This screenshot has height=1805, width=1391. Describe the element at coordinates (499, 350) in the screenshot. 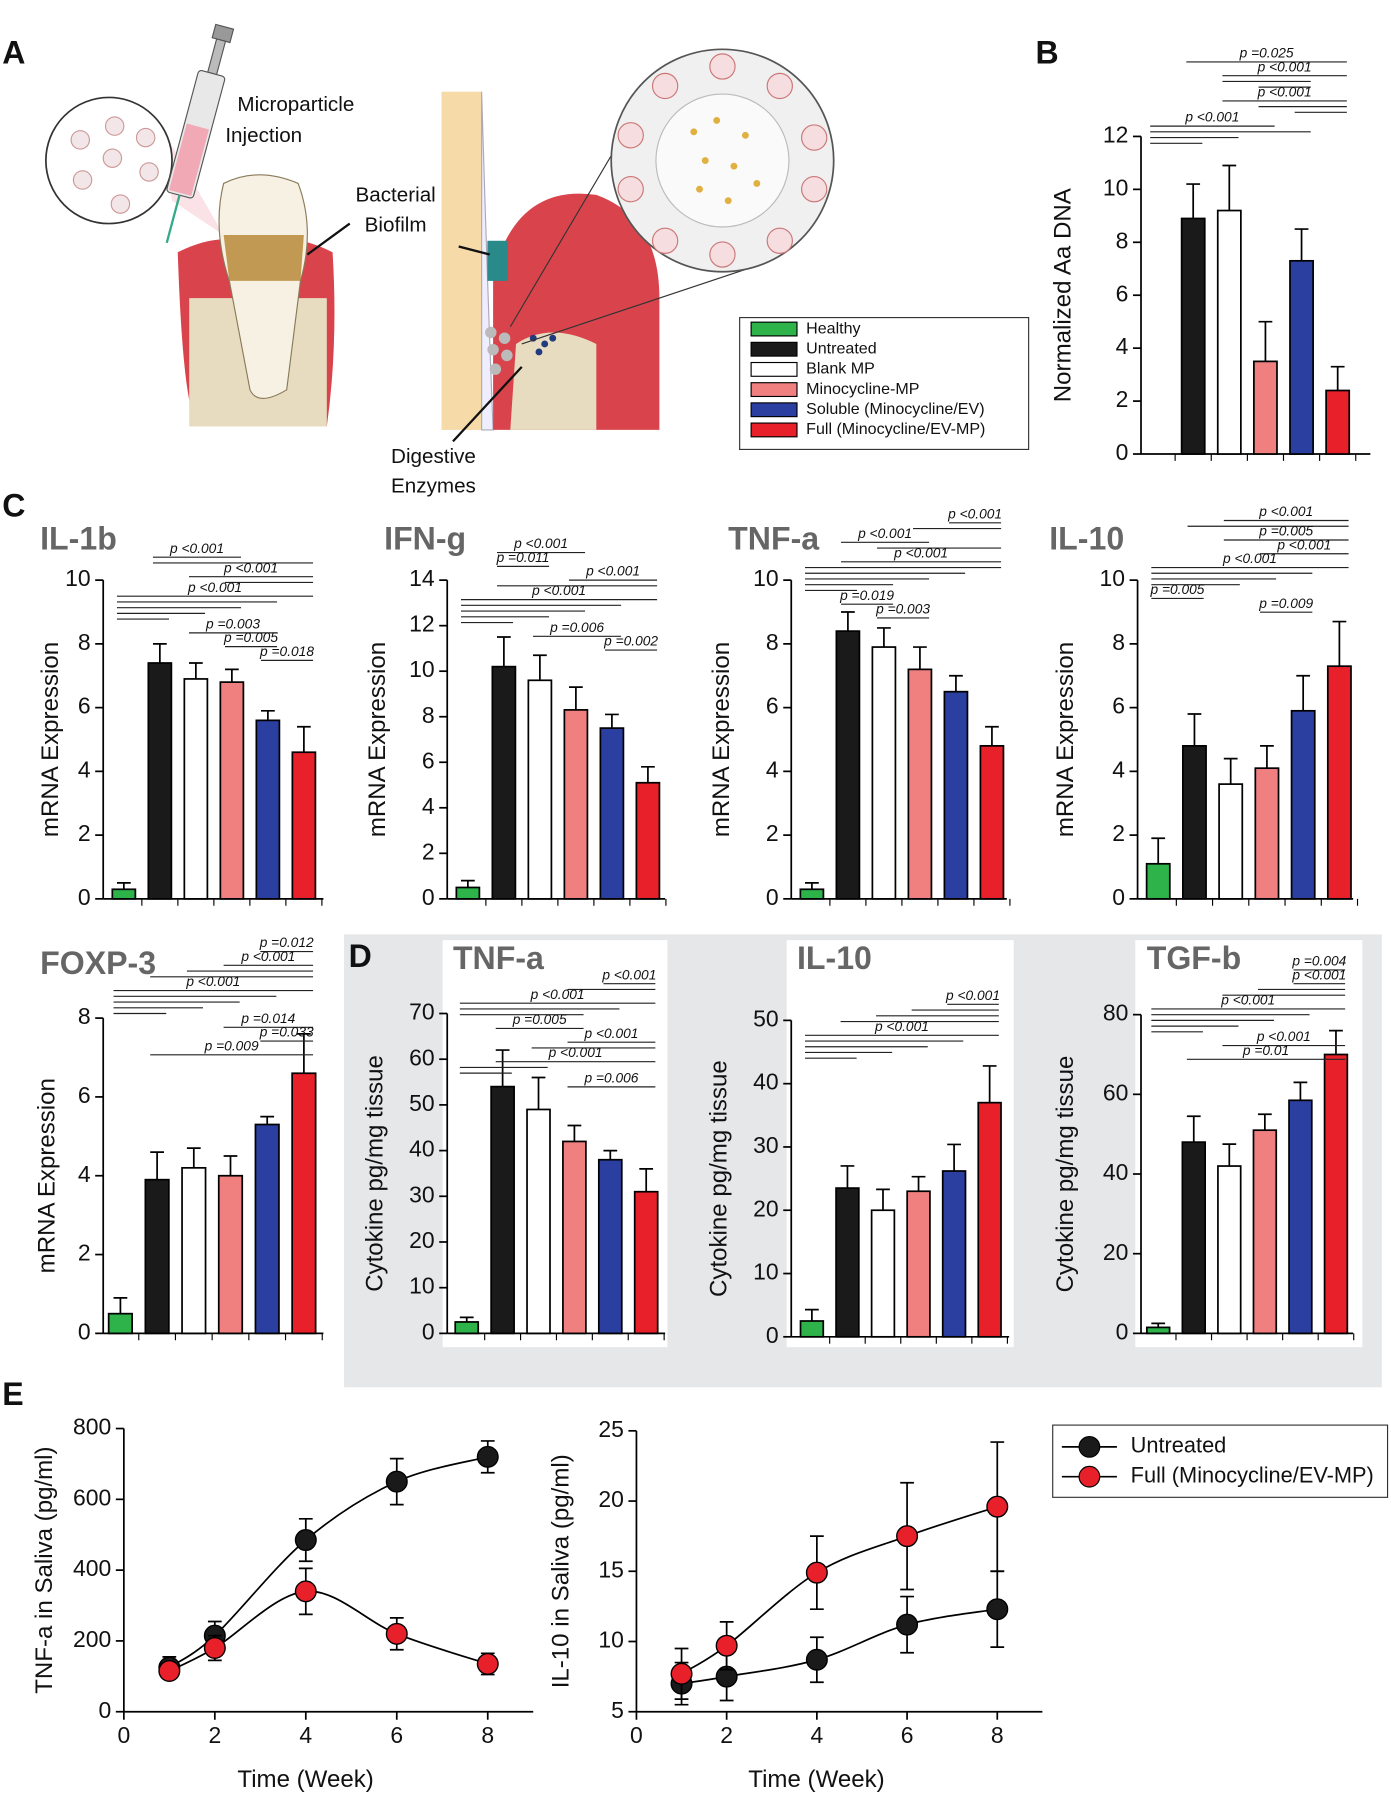

I see `microparticles` at that location.